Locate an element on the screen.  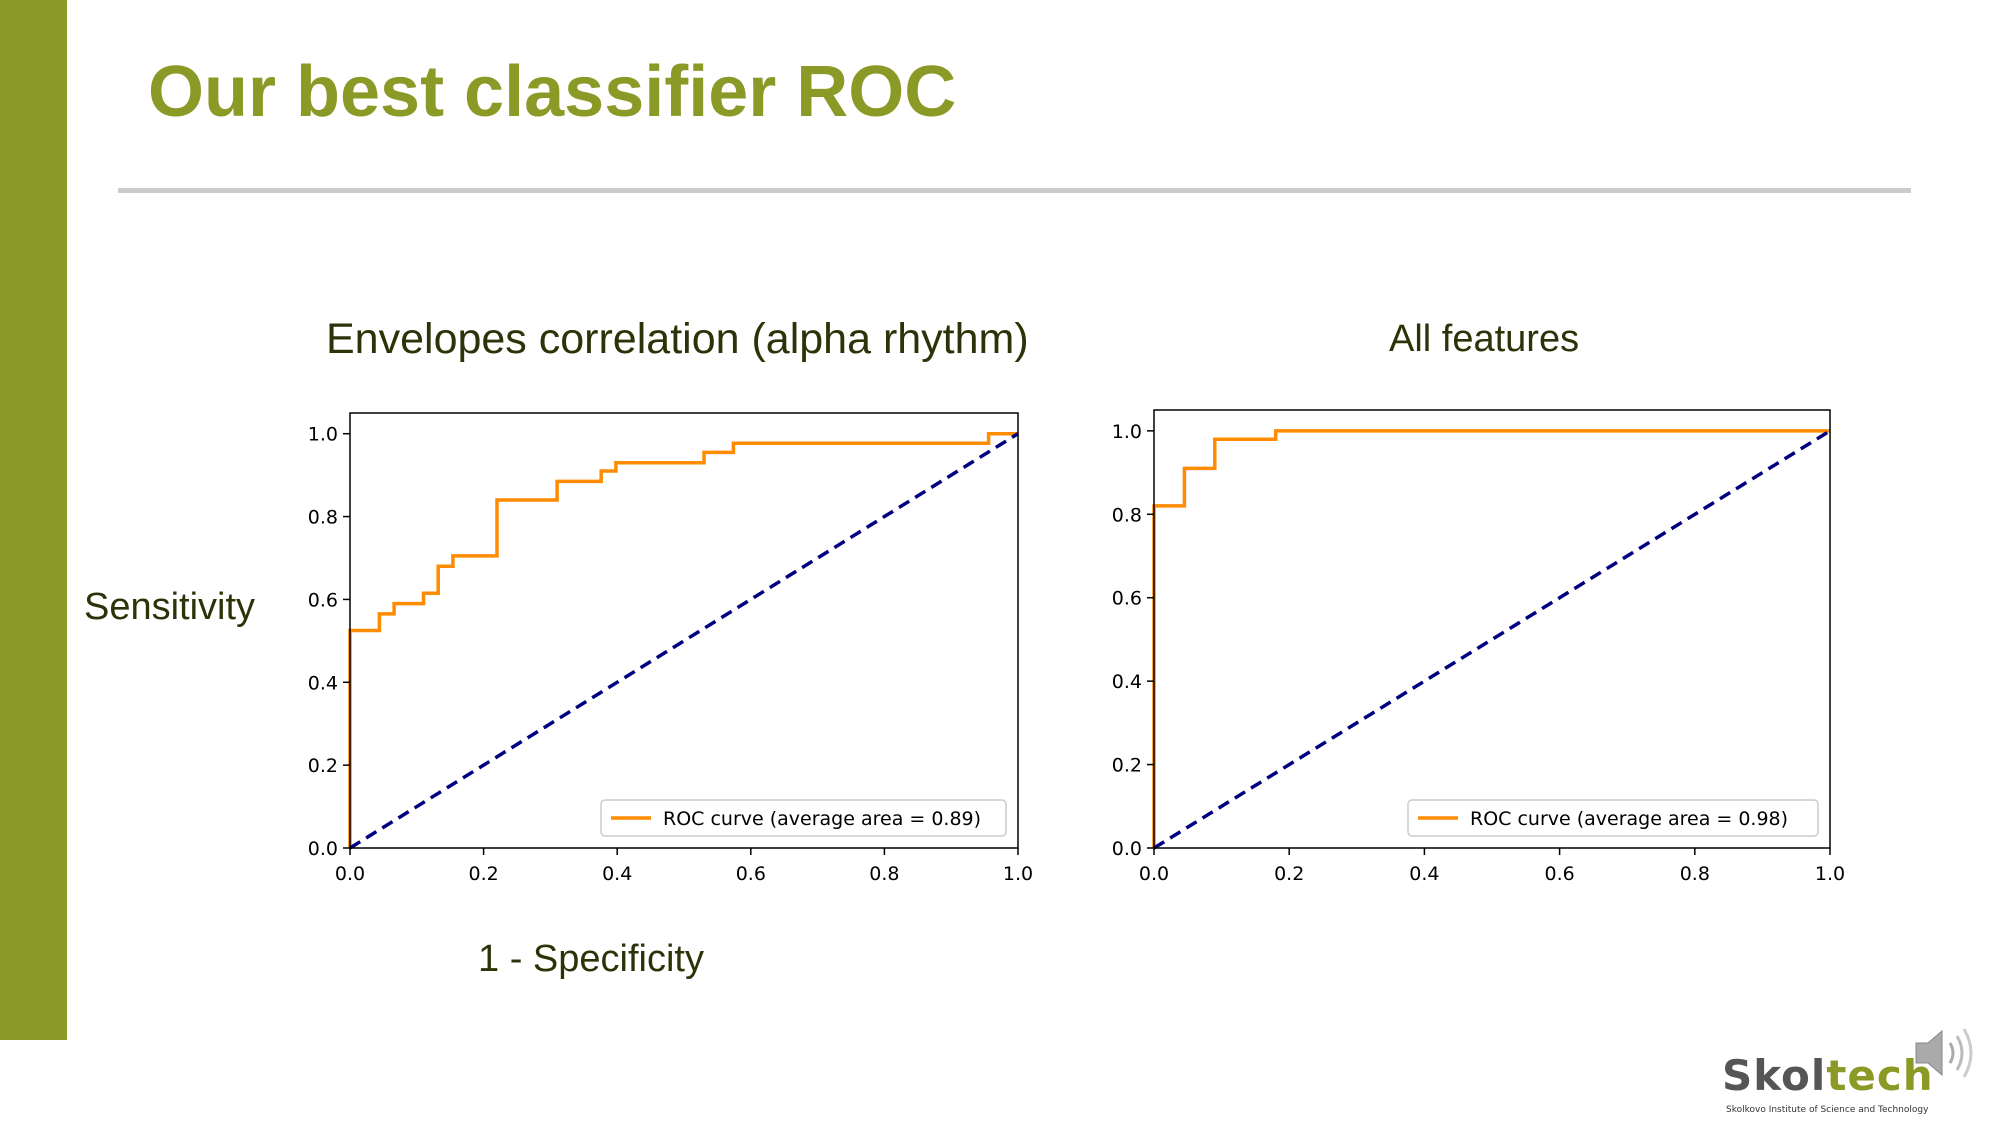
slide-title: Our best classifier ROC is located at coordinates (552, 92).